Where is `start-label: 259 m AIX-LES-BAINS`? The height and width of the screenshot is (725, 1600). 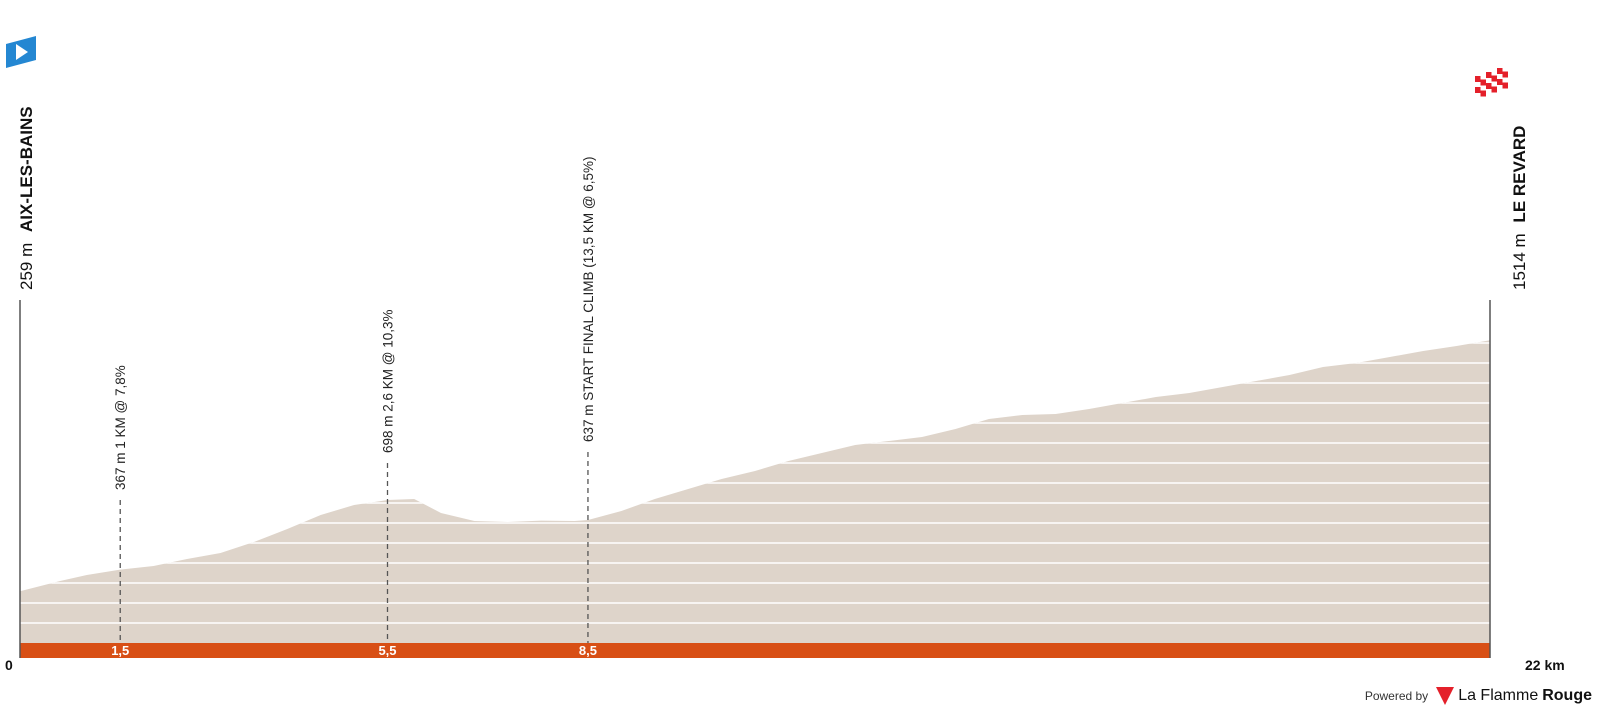 start-label: 259 m AIX-LES-BAINS is located at coordinates (26, 198).